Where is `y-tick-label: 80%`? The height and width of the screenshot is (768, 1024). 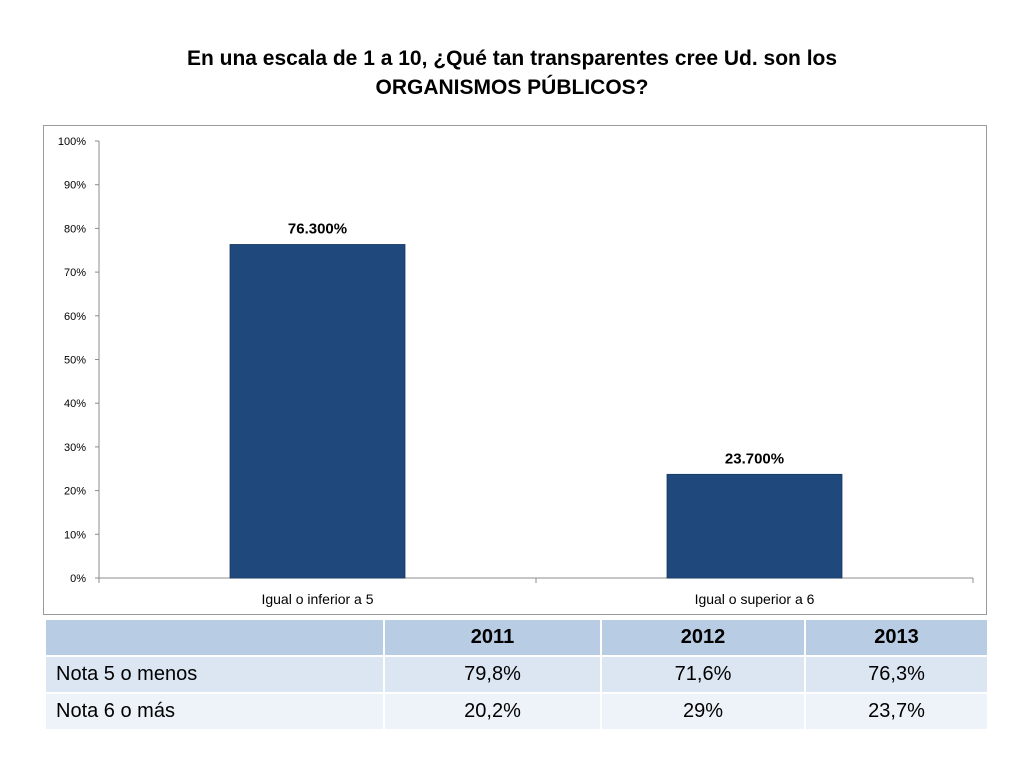
y-tick-label: 80% is located at coordinates (75, 229).